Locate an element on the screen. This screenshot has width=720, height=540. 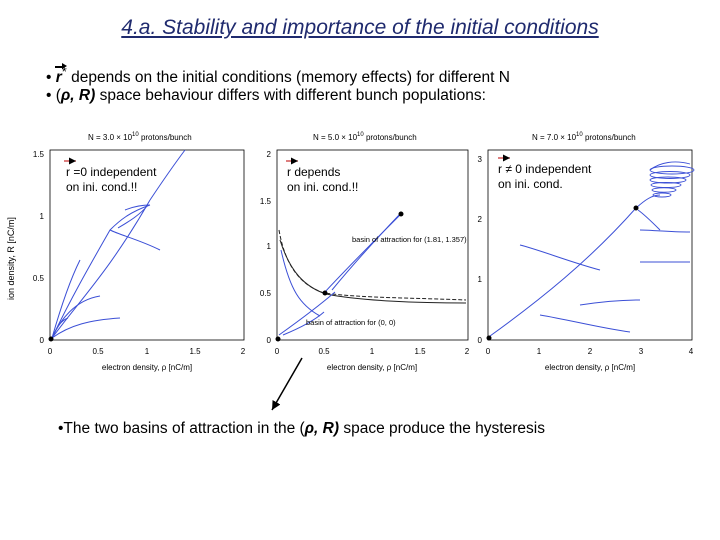
panel-3-xtick-0: 0 is located at coordinates (488, 351).